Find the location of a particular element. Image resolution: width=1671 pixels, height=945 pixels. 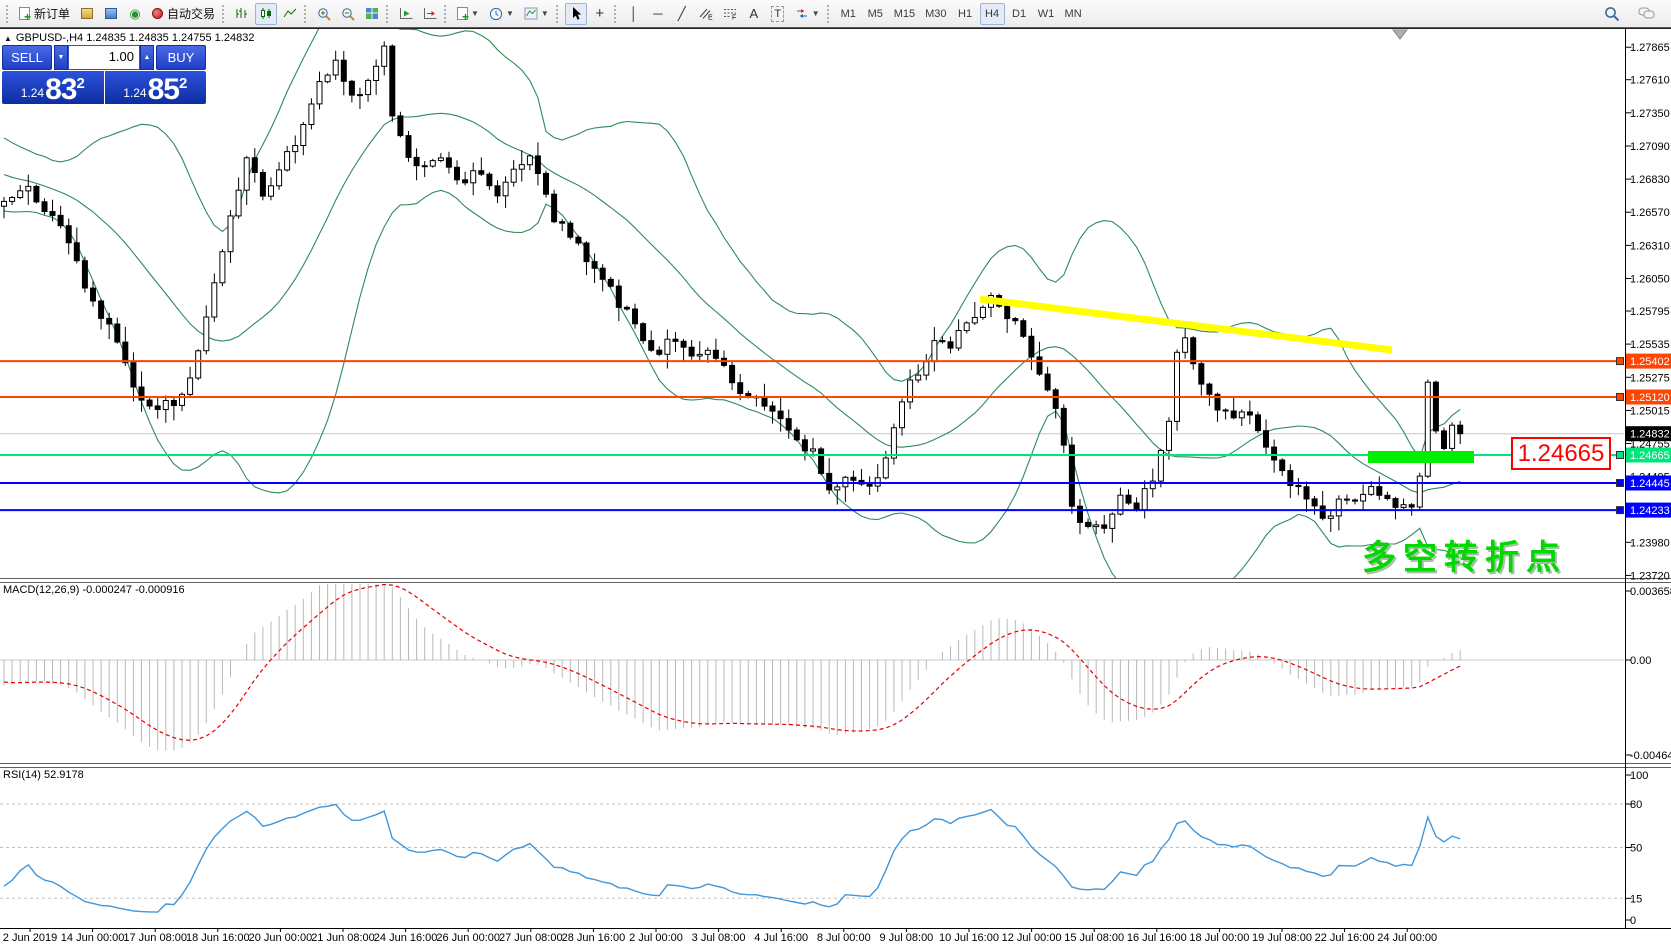

rsi-scale-label: 15 is located at coordinates (1636, 899).